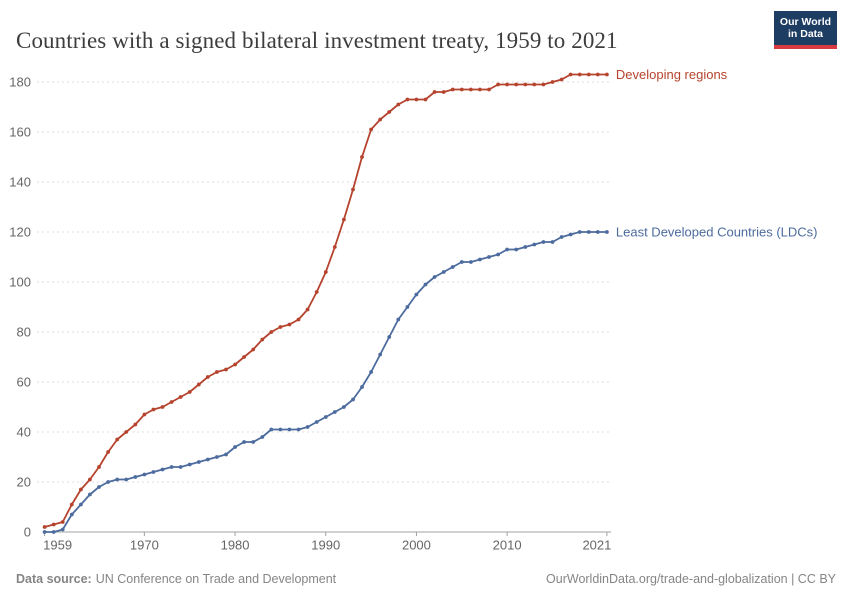 The height and width of the screenshot is (600, 850). What do you see at coordinates (24, 482) in the screenshot?
I see `y-axis-tick-label: 20` at bounding box center [24, 482].